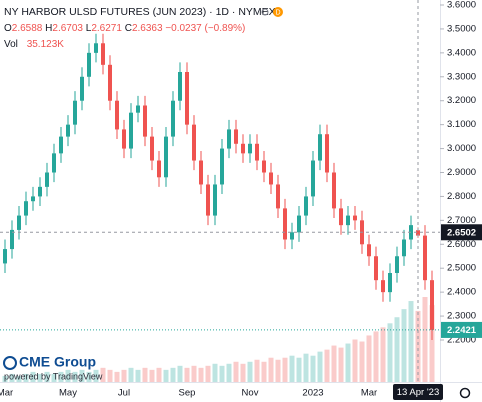 Image resolution: width=482 pixels, height=402 pixels. I want to click on x-tick-label: May, so click(68, 393).